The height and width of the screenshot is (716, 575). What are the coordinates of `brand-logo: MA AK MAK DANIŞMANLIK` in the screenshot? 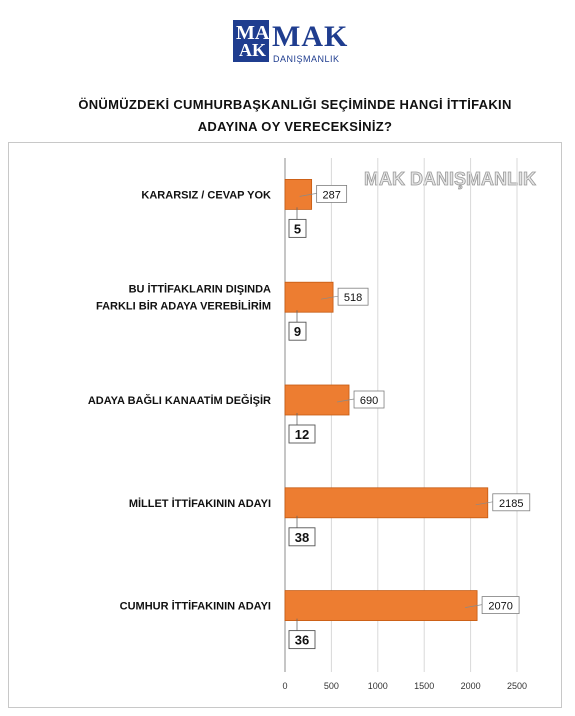 It's located at (293, 45).